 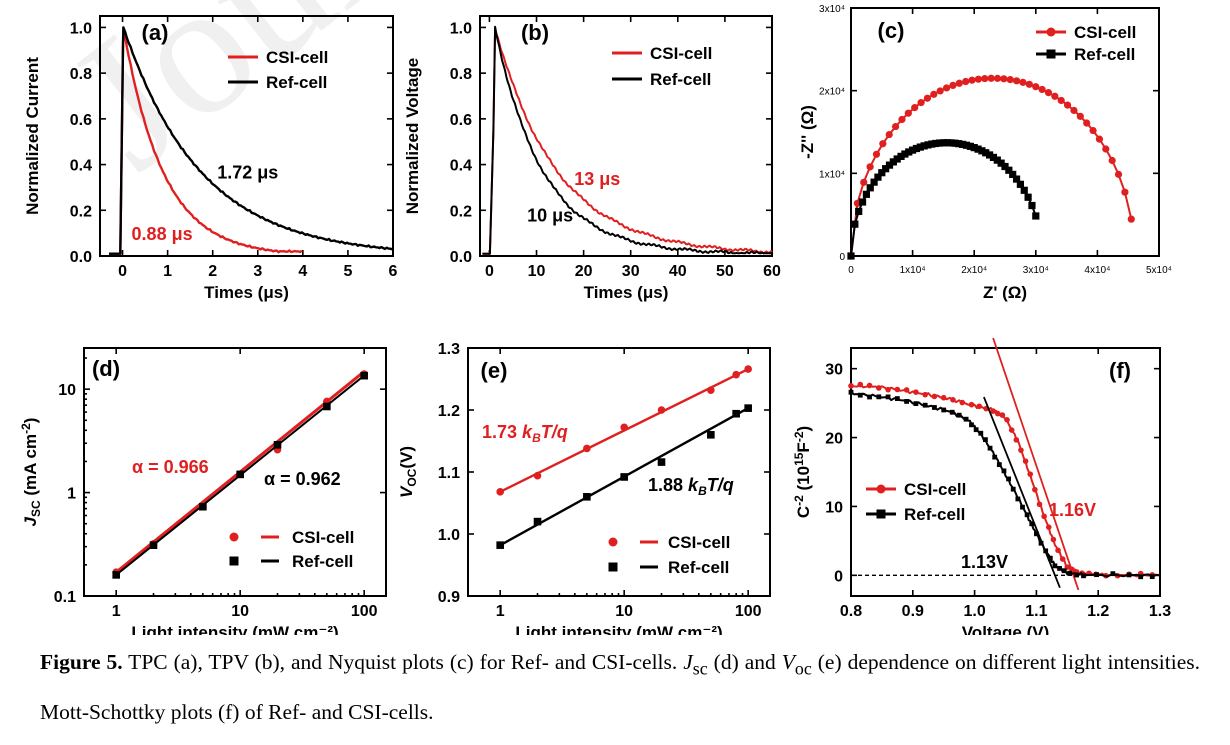 I want to click on c-legend-label: Ref-cell, so click(x=1104, y=54).